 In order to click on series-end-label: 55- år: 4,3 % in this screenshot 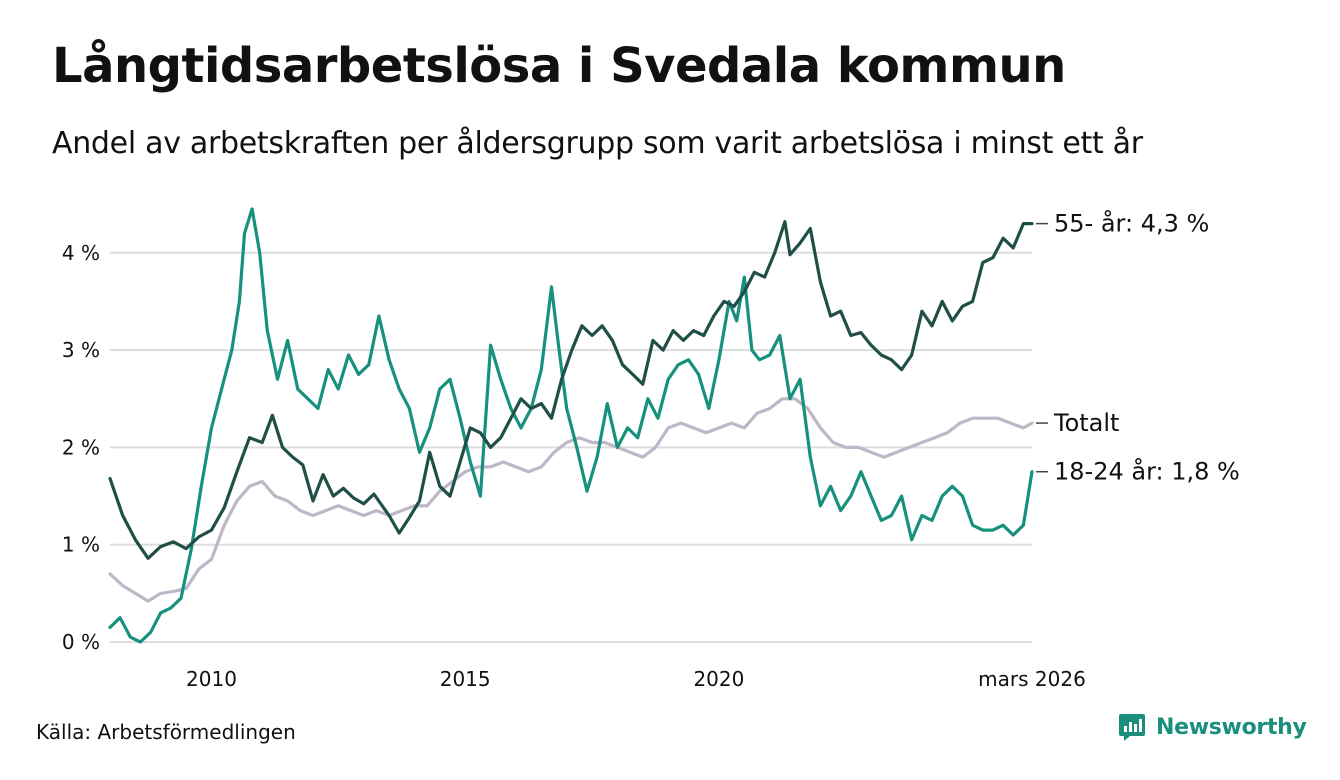, I will do `click(1131, 223)`.